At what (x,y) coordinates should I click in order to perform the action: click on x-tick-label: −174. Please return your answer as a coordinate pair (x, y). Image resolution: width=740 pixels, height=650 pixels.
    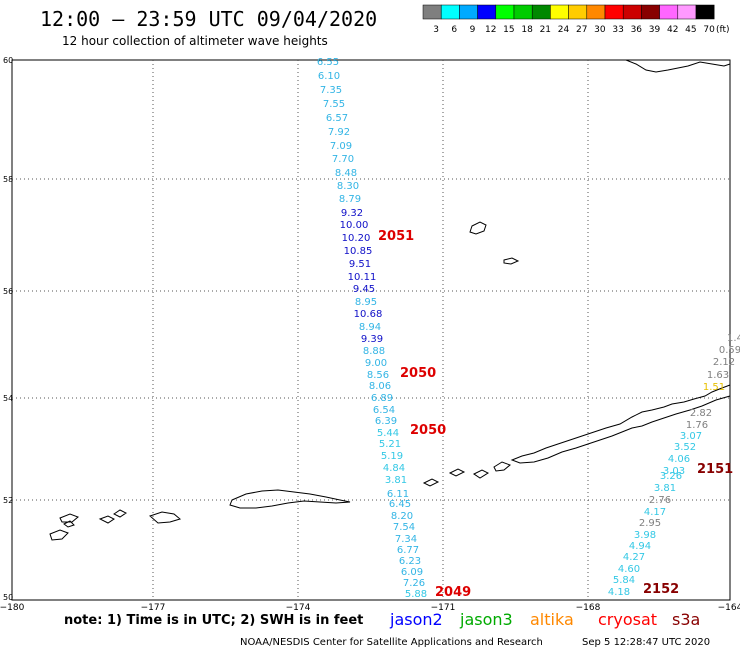
    Looking at the image, I should click on (298, 608).